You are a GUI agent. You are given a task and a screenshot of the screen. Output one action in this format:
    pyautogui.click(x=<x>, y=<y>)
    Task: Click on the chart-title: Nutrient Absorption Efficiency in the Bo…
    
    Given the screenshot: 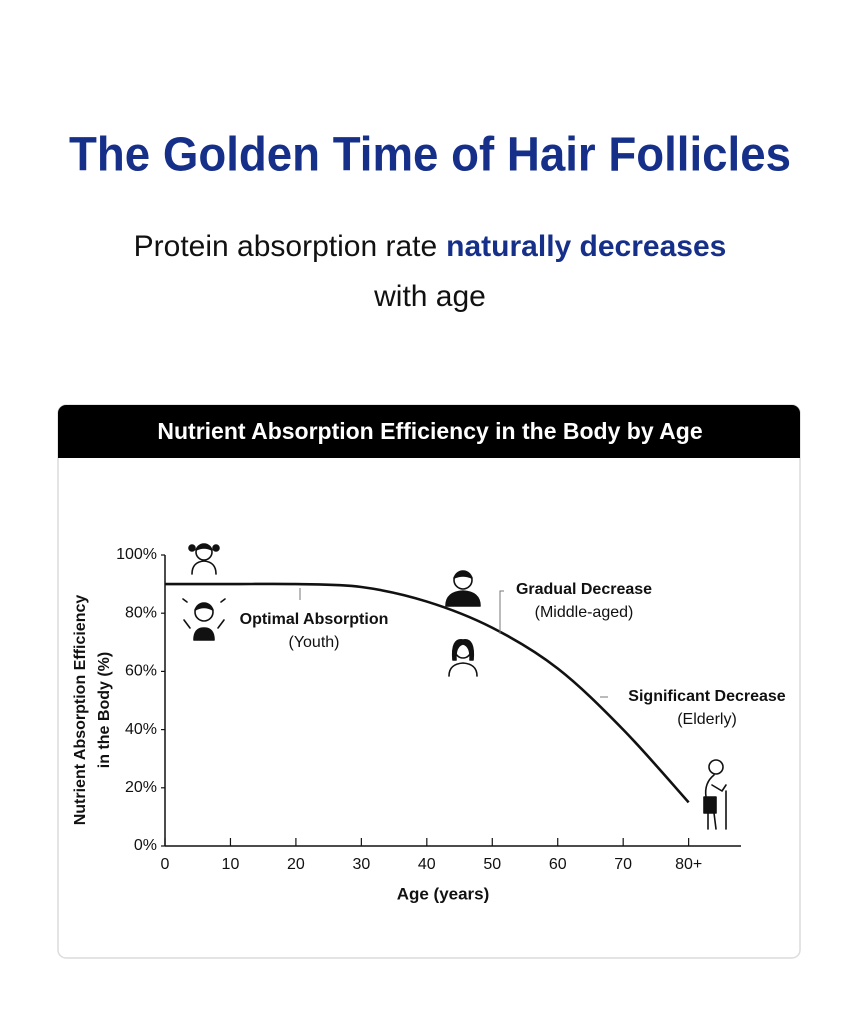 What is the action you would take?
    pyautogui.click(x=429, y=431)
    